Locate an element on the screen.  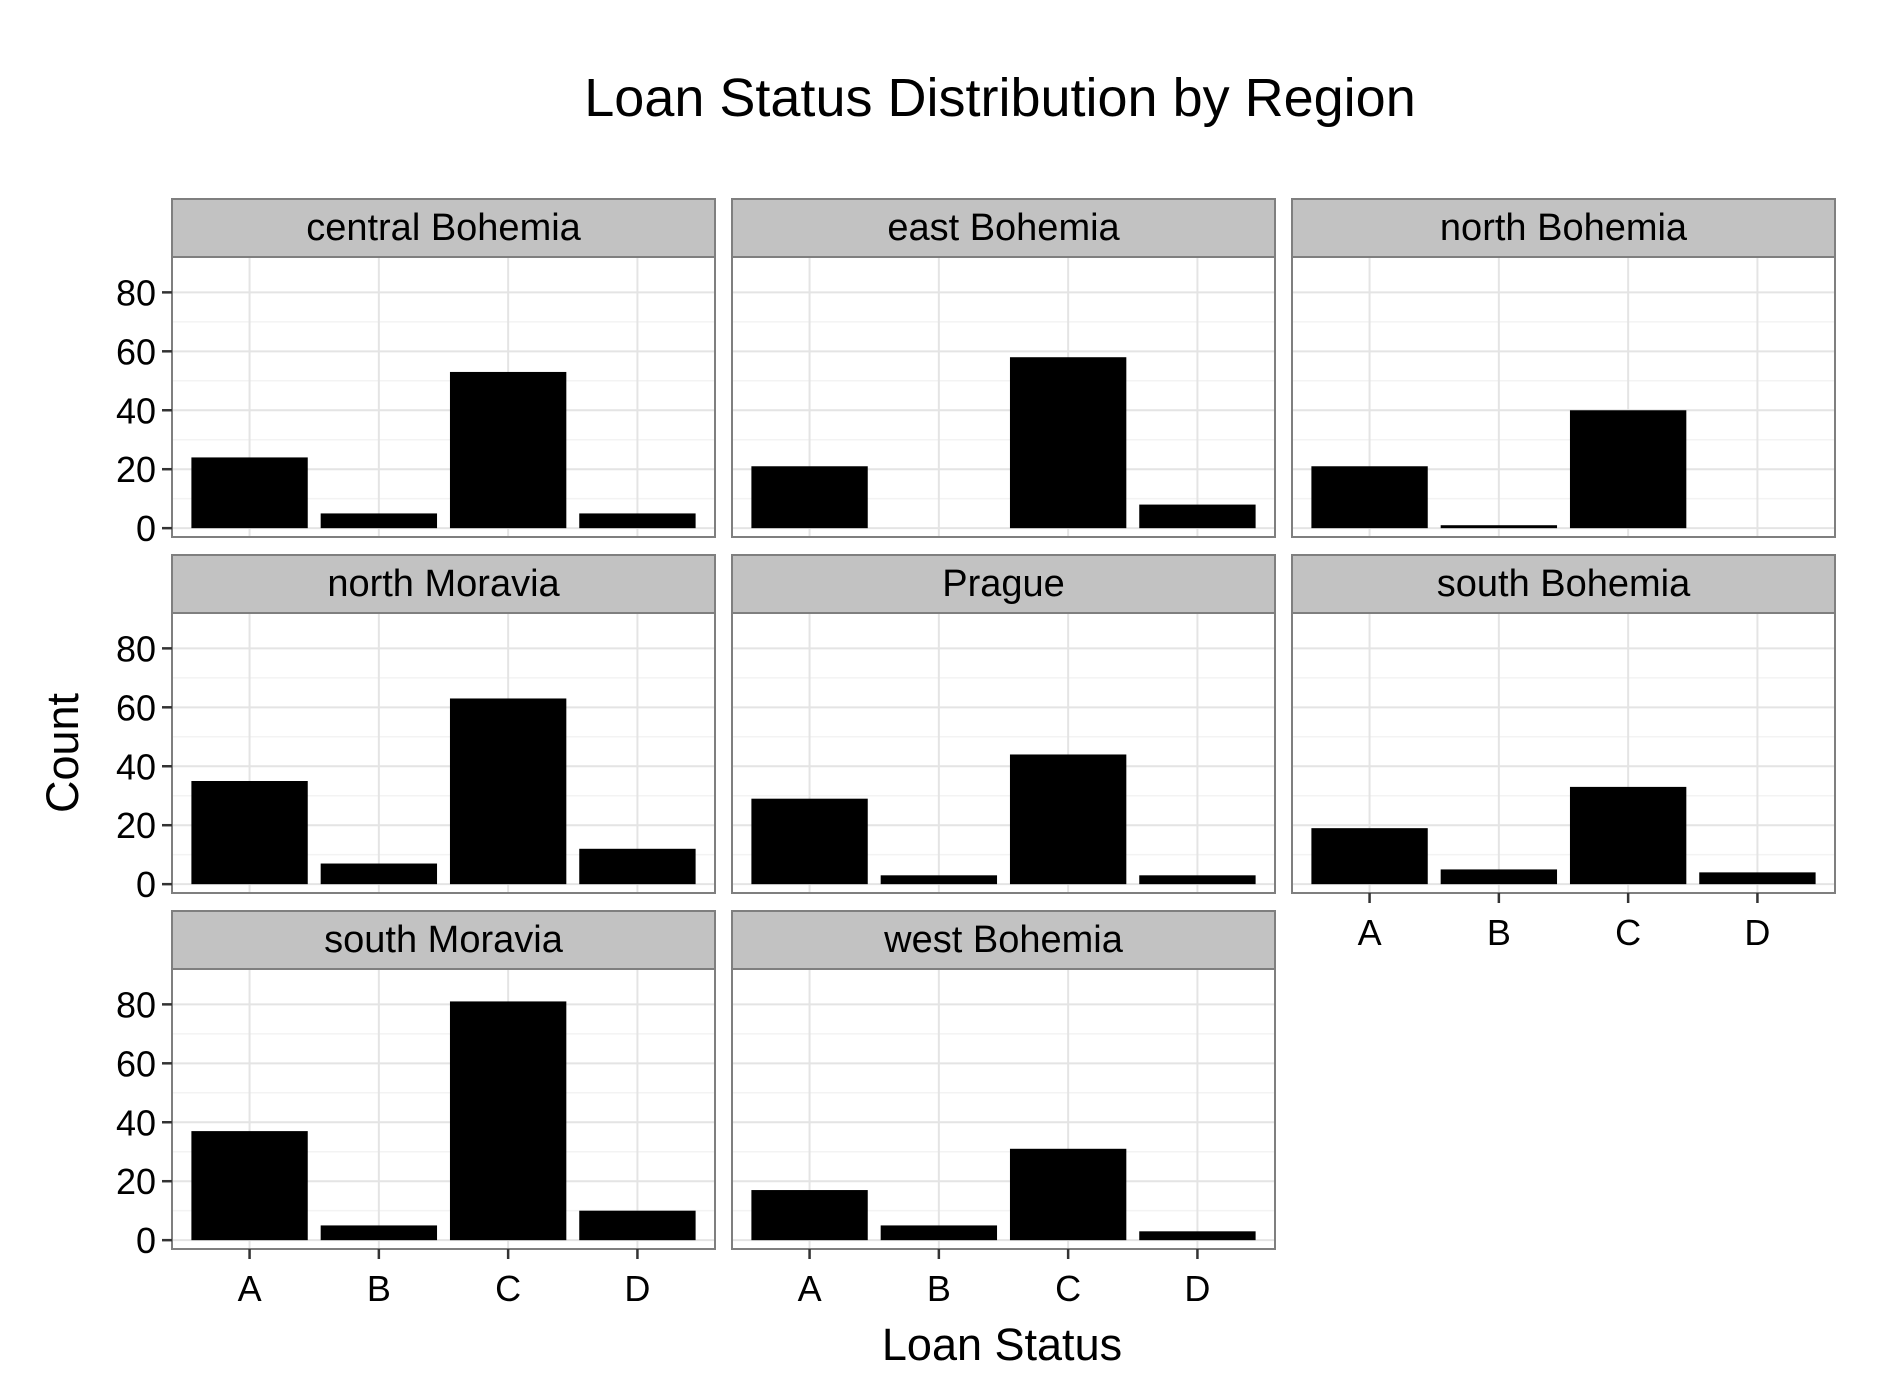
bar-south-moravia-b is located at coordinates (379, 1233).